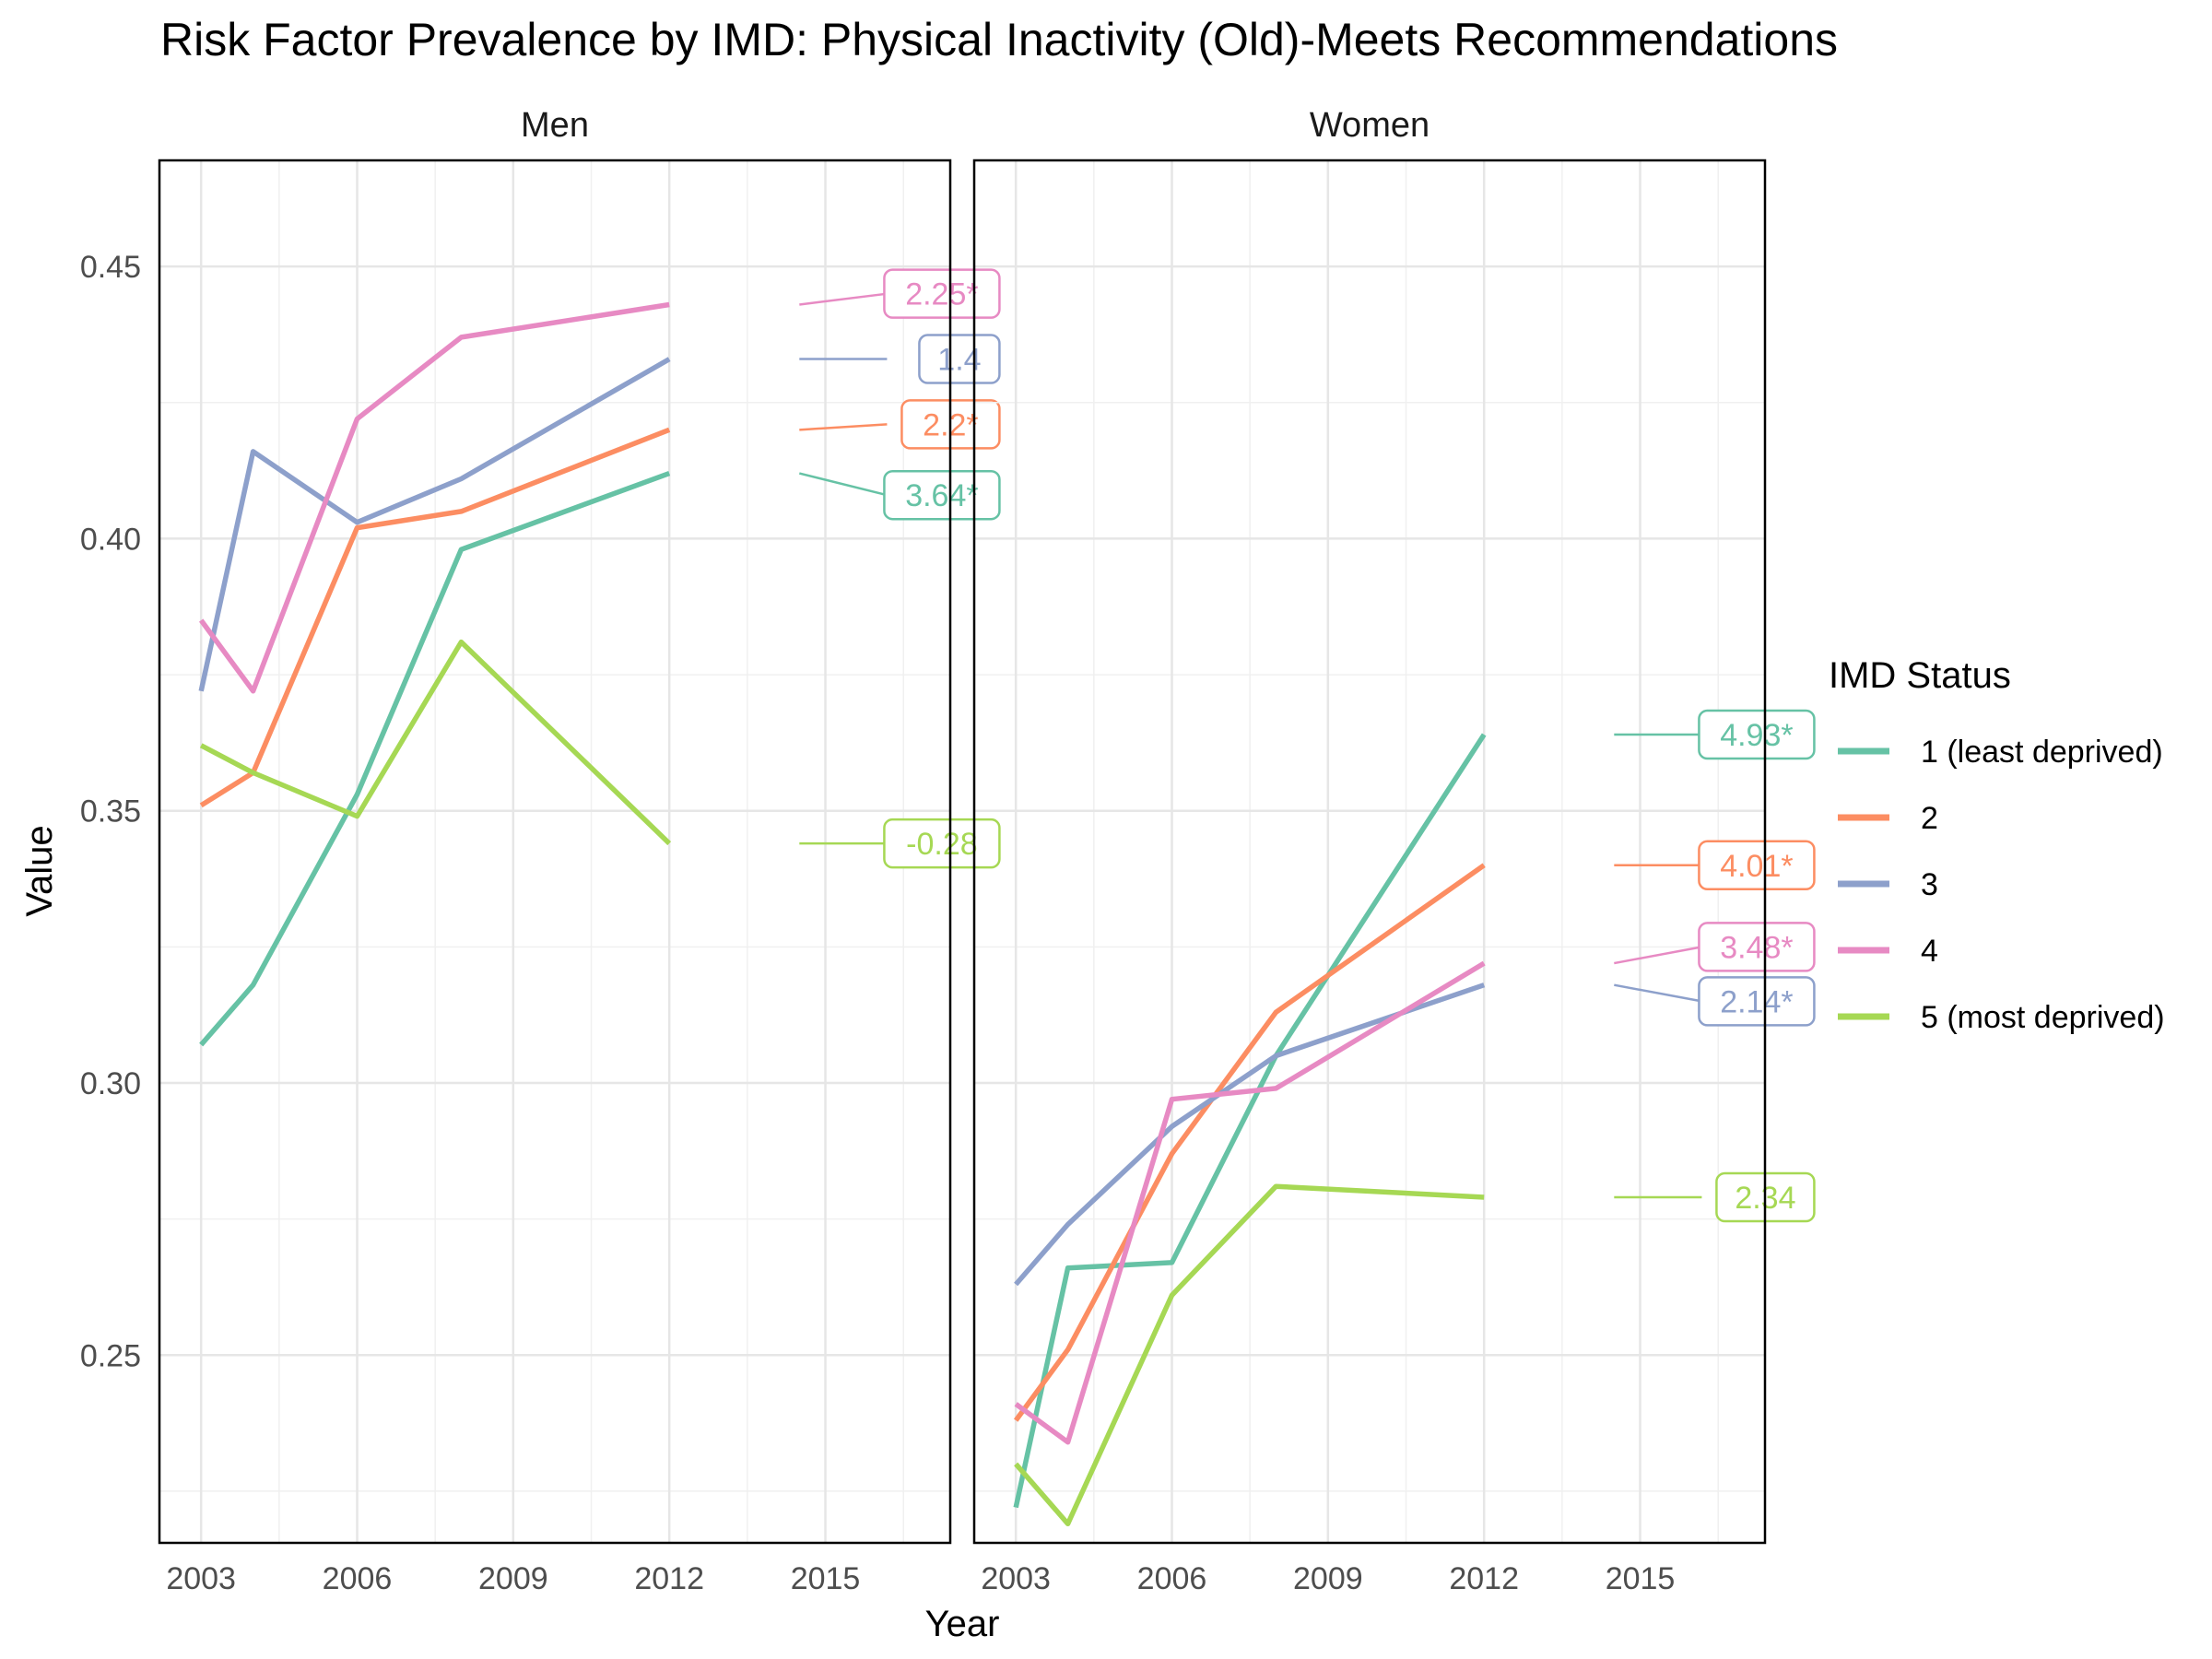 Image resolution: width=2212 pixels, height=1659 pixels. What do you see at coordinates (110, 539) in the screenshot?
I see `y-tick-label: 0.40` at bounding box center [110, 539].